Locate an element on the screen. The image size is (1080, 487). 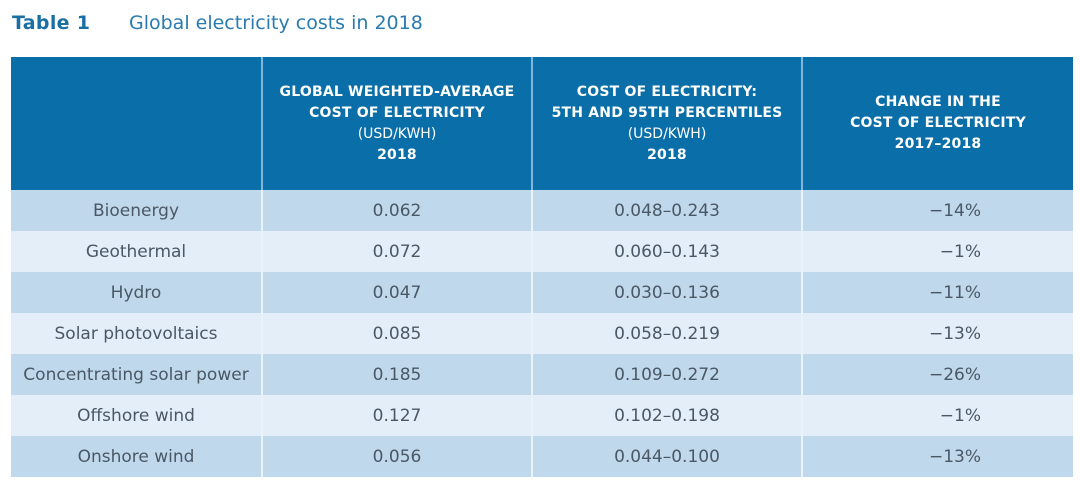
percentile-range-cell: 0.102–0.198 is located at coordinates (667, 415).